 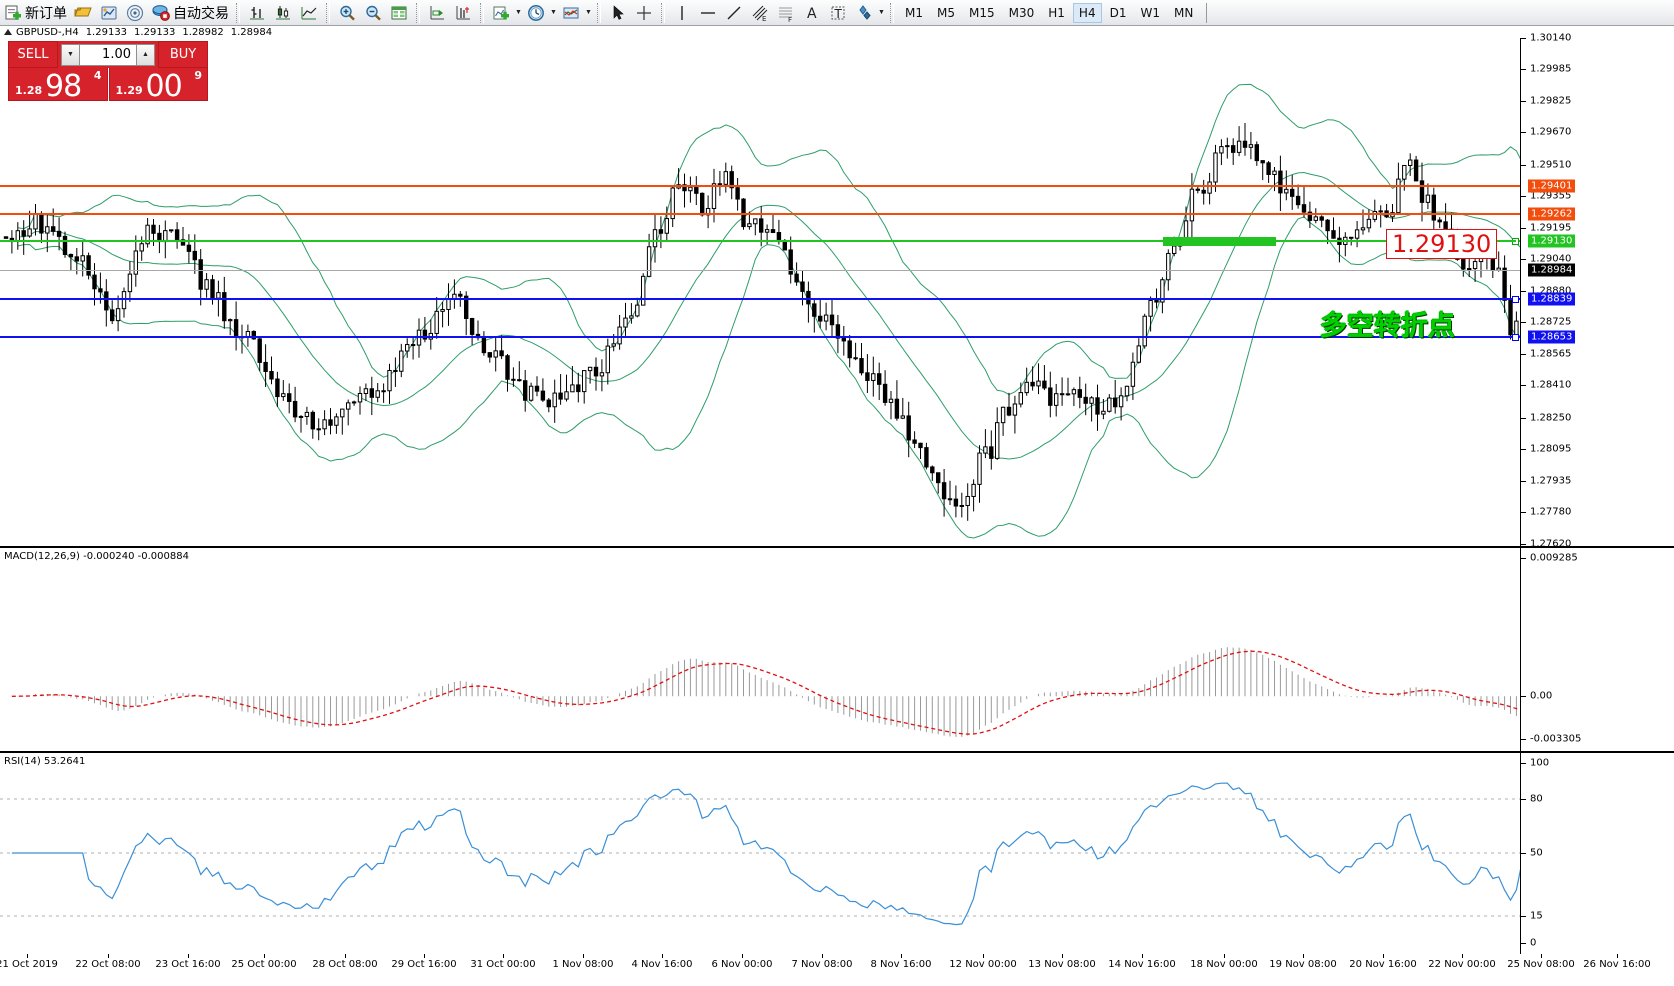 What do you see at coordinates (1442, 244) in the screenshot?
I see `price-callout-label: 1.29130` at bounding box center [1442, 244].